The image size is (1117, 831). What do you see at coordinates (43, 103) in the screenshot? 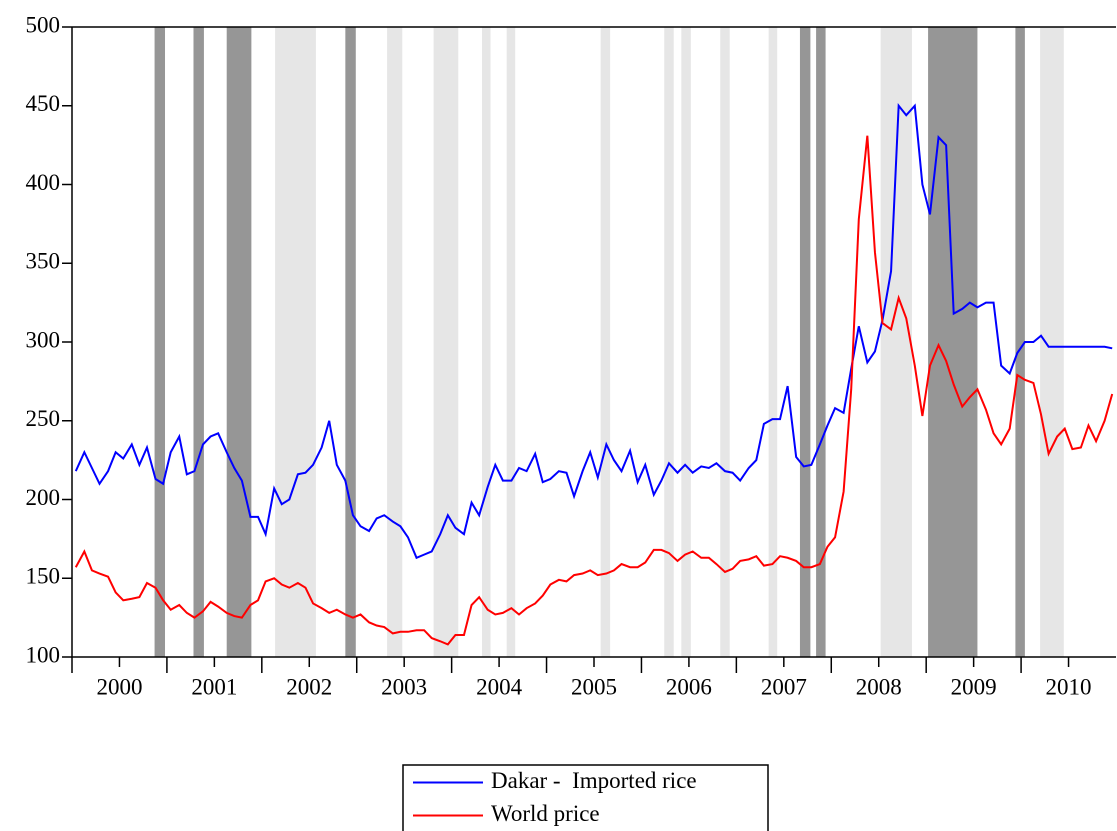
I see `y-tick-label: 450` at bounding box center [43, 103].